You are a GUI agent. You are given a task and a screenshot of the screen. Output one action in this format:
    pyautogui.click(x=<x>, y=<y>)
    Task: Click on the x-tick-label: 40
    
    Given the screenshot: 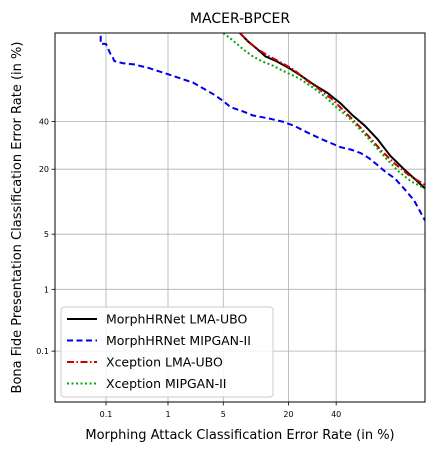 What is the action you would take?
    pyautogui.click(x=336, y=414)
    